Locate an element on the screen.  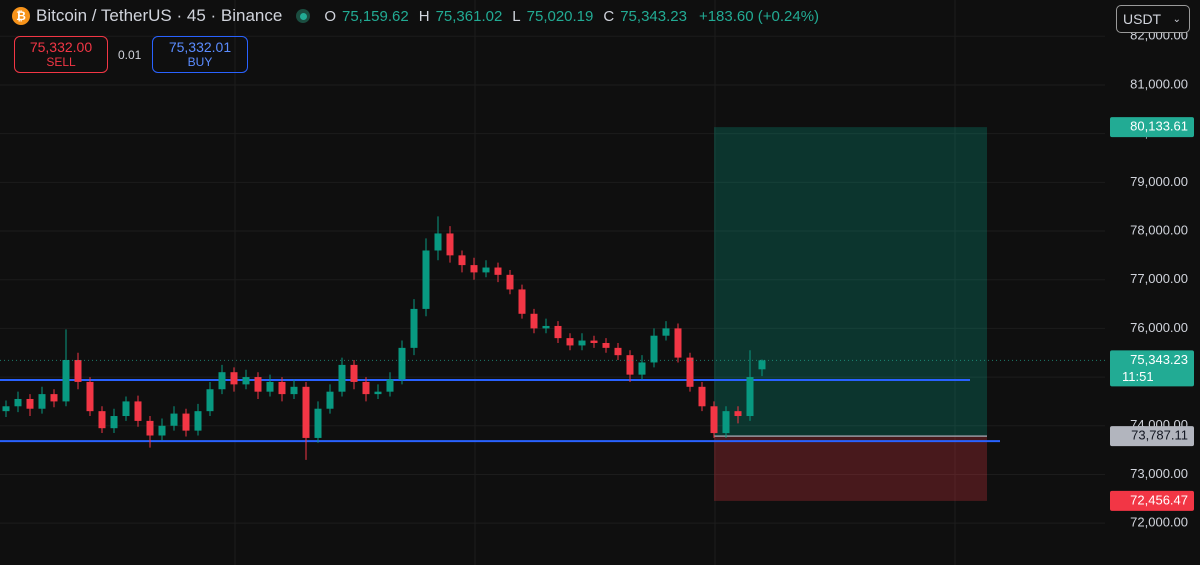
sell-button: 75,332.00 SELL is located at coordinates (61, 54).